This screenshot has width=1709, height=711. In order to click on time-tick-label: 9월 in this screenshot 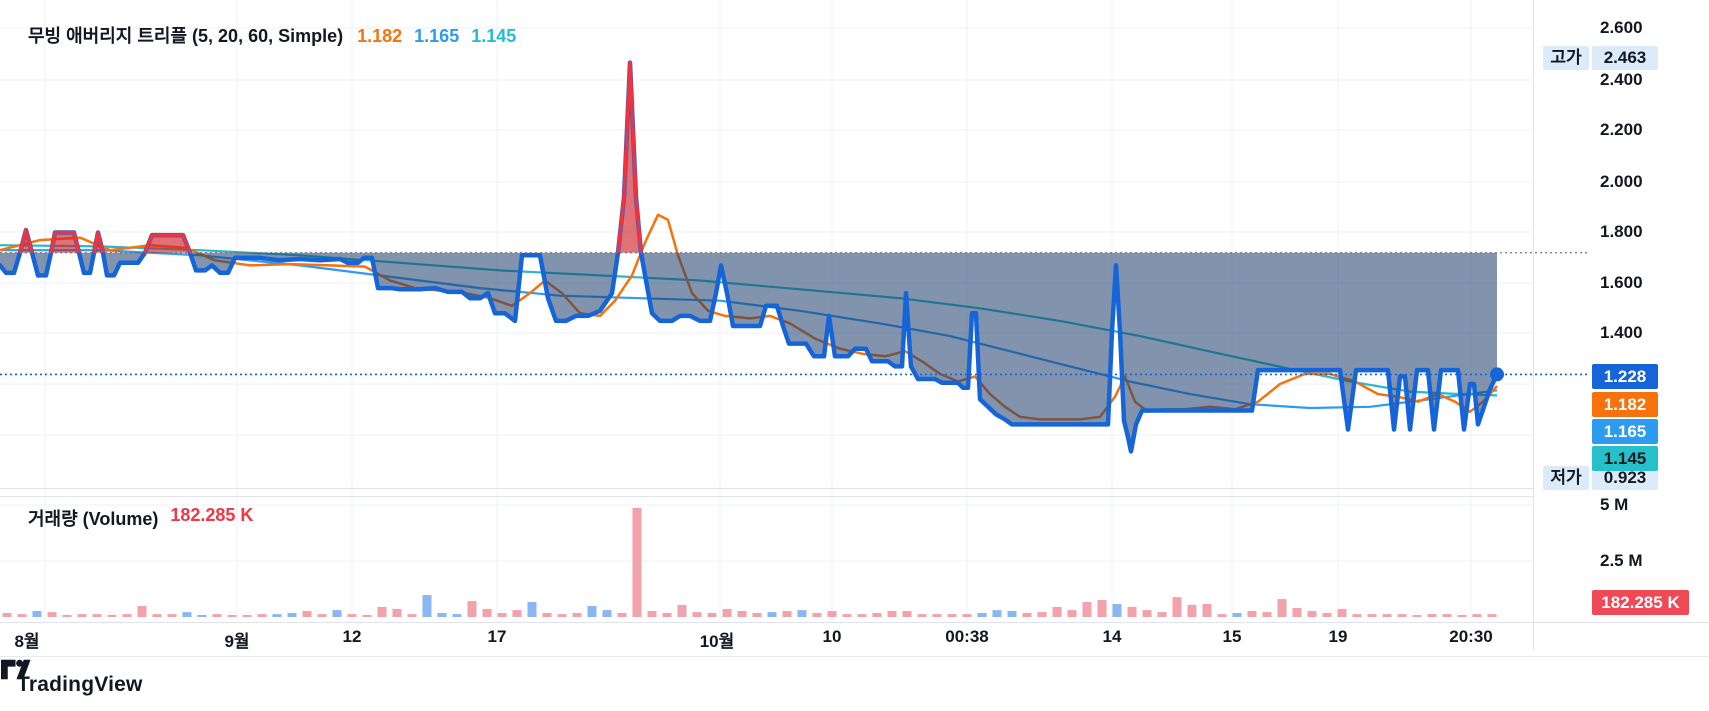, I will do `click(237, 641)`.